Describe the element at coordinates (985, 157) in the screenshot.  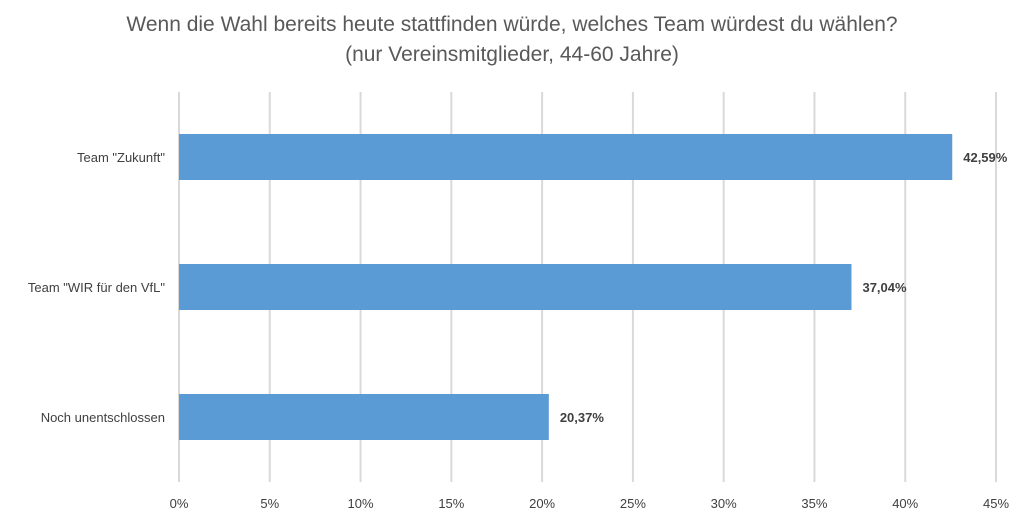
I see `data-label: 42,59%` at that location.